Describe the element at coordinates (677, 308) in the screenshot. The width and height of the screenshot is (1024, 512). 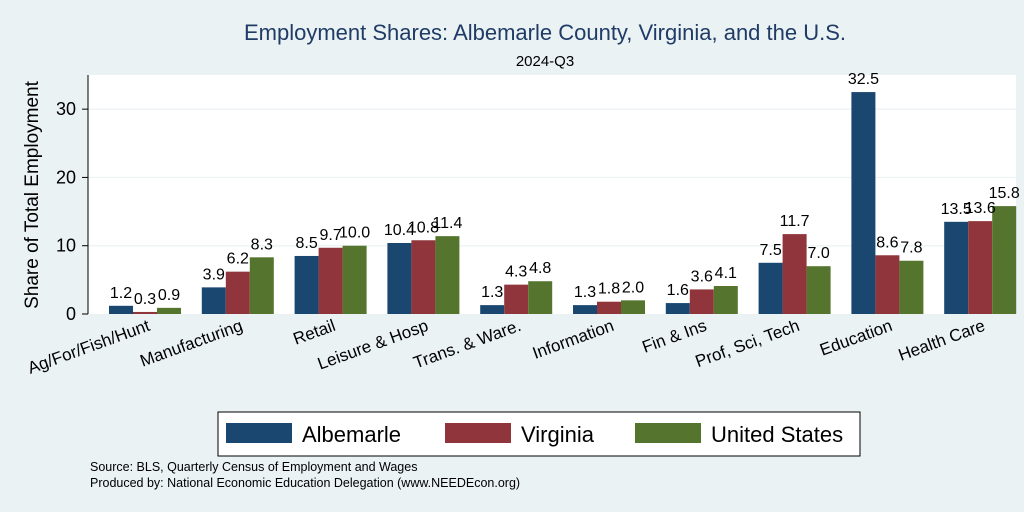
I see `bar-albemarle-fin-ins` at that location.